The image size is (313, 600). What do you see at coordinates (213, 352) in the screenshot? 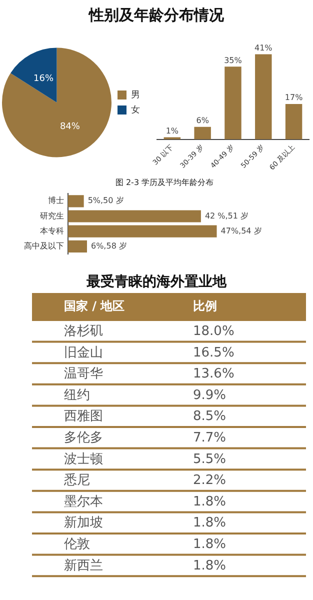
I see `text: 16.5%` at bounding box center [213, 352].